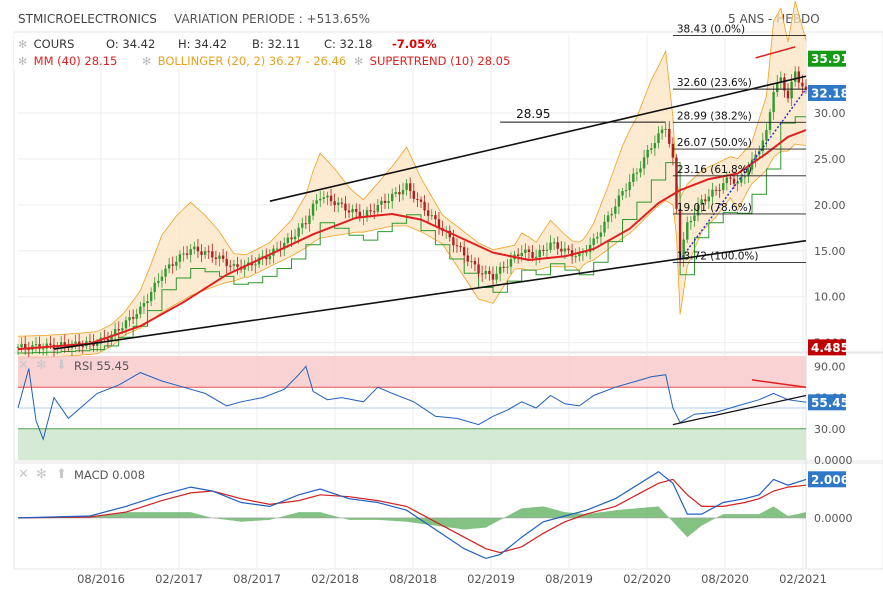 The width and height of the screenshot is (883, 595). I want to click on arrow-up-icon: ⬆, so click(61, 474).